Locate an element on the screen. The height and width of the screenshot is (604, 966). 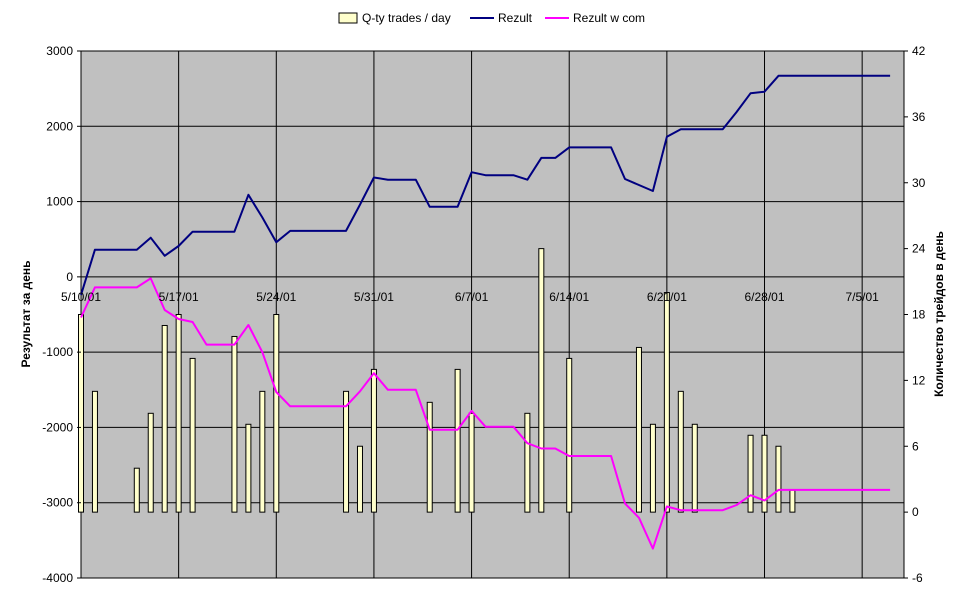
y-left-axis-title: Результат за день is located at coordinates (26, 314).